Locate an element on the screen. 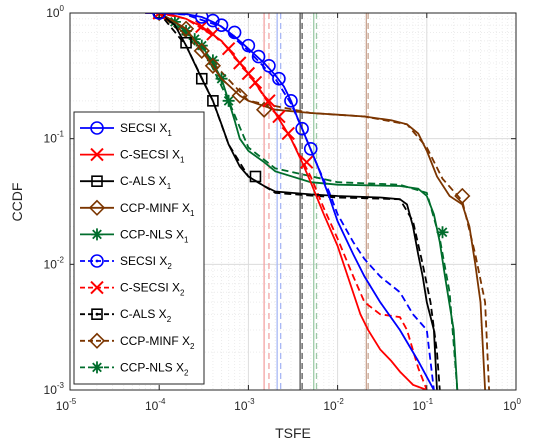 The height and width of the screenshot is (447, 536). legend-item: SECSI X1 is located at coordinates (126, 129).